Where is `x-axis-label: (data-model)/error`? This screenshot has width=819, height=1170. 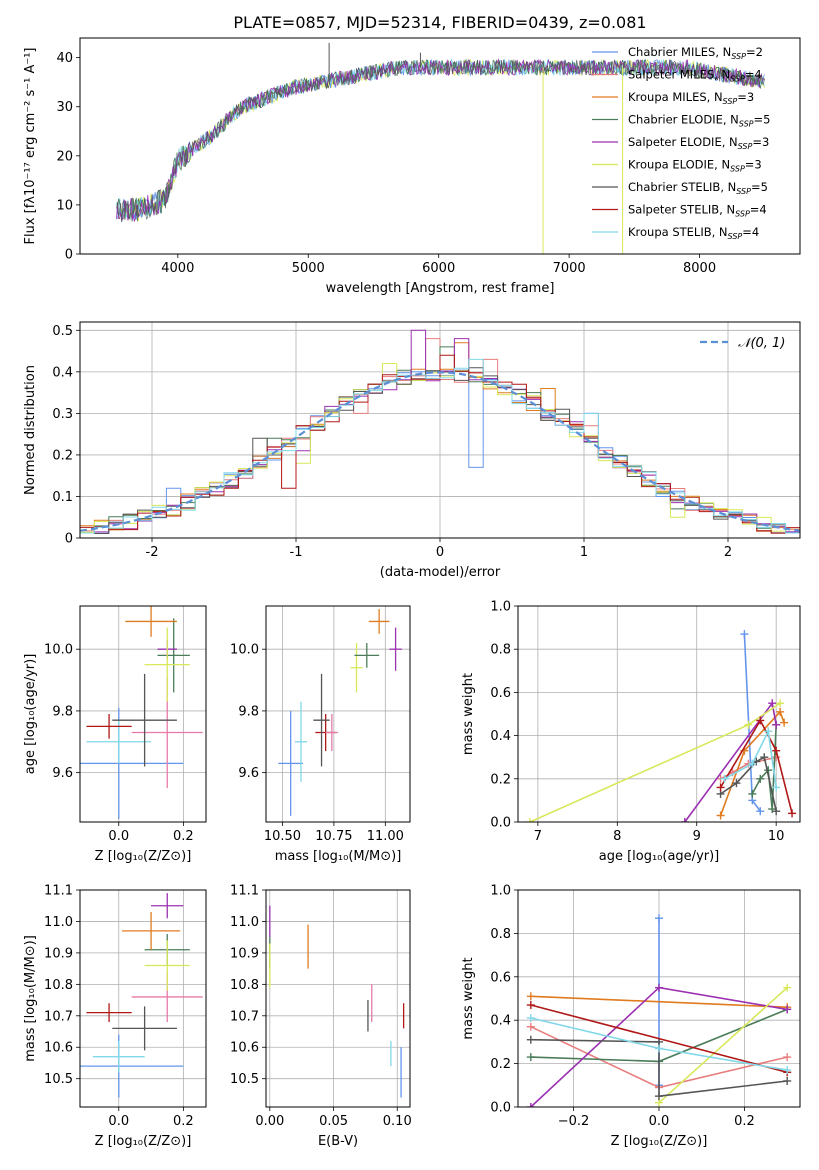 x-axis-label: (data-model)/error is located at coordinates (440, 572).